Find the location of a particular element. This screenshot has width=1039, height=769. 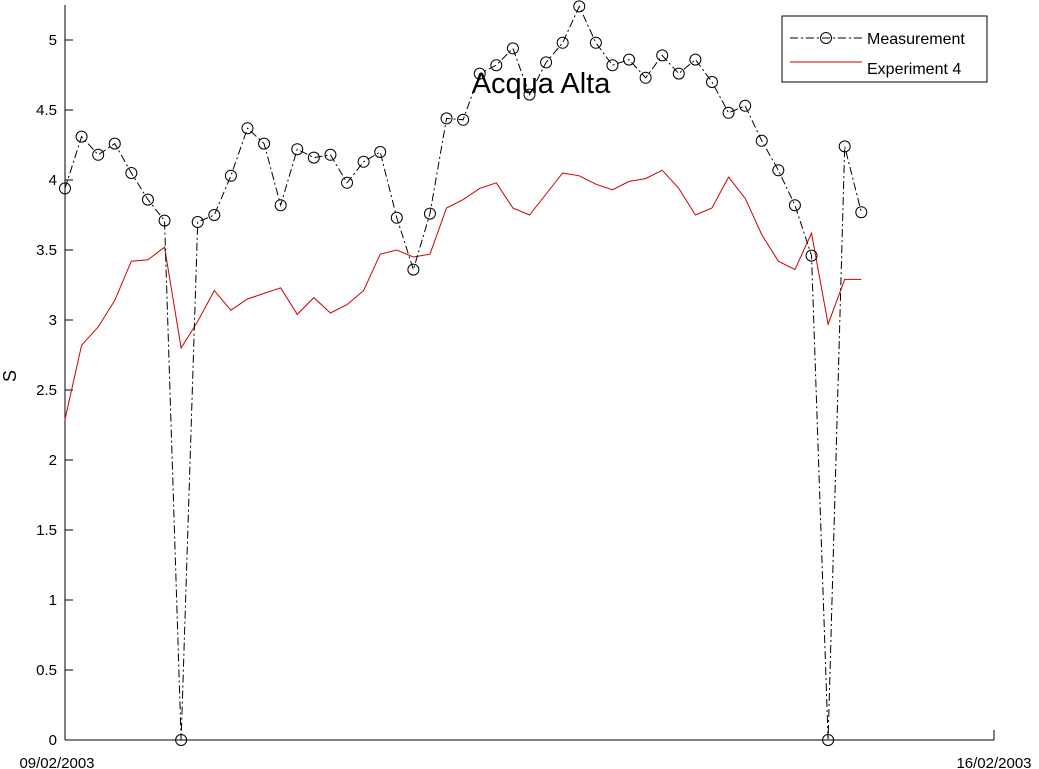

y-axis-label: S is located at coordinates (10, 376).